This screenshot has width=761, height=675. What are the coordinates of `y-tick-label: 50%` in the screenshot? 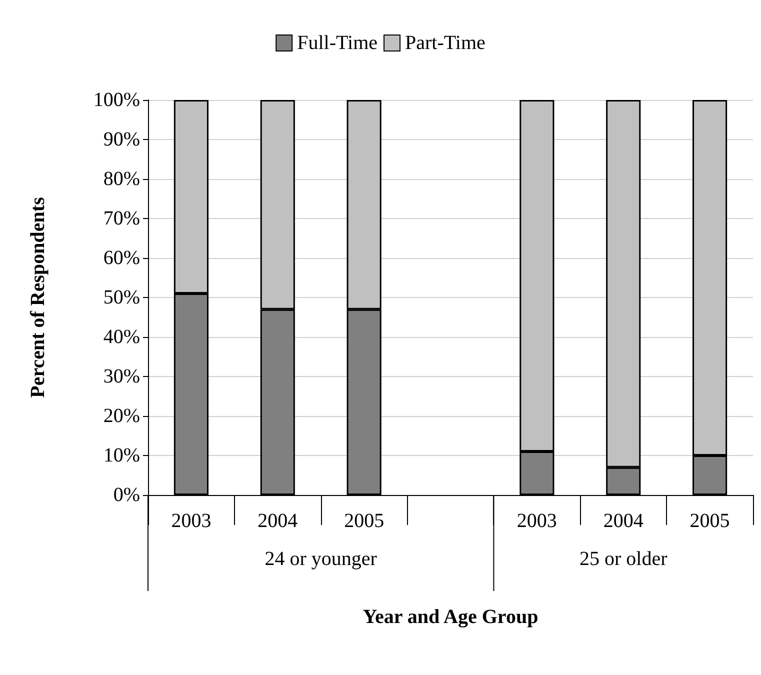 It's located at (121, 297).